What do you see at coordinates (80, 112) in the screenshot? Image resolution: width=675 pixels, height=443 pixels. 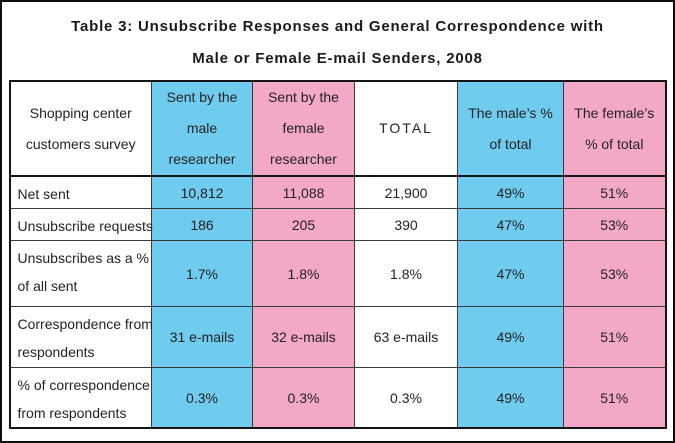 I see `header-line: Shopping center` at bounding box center [80, 112].